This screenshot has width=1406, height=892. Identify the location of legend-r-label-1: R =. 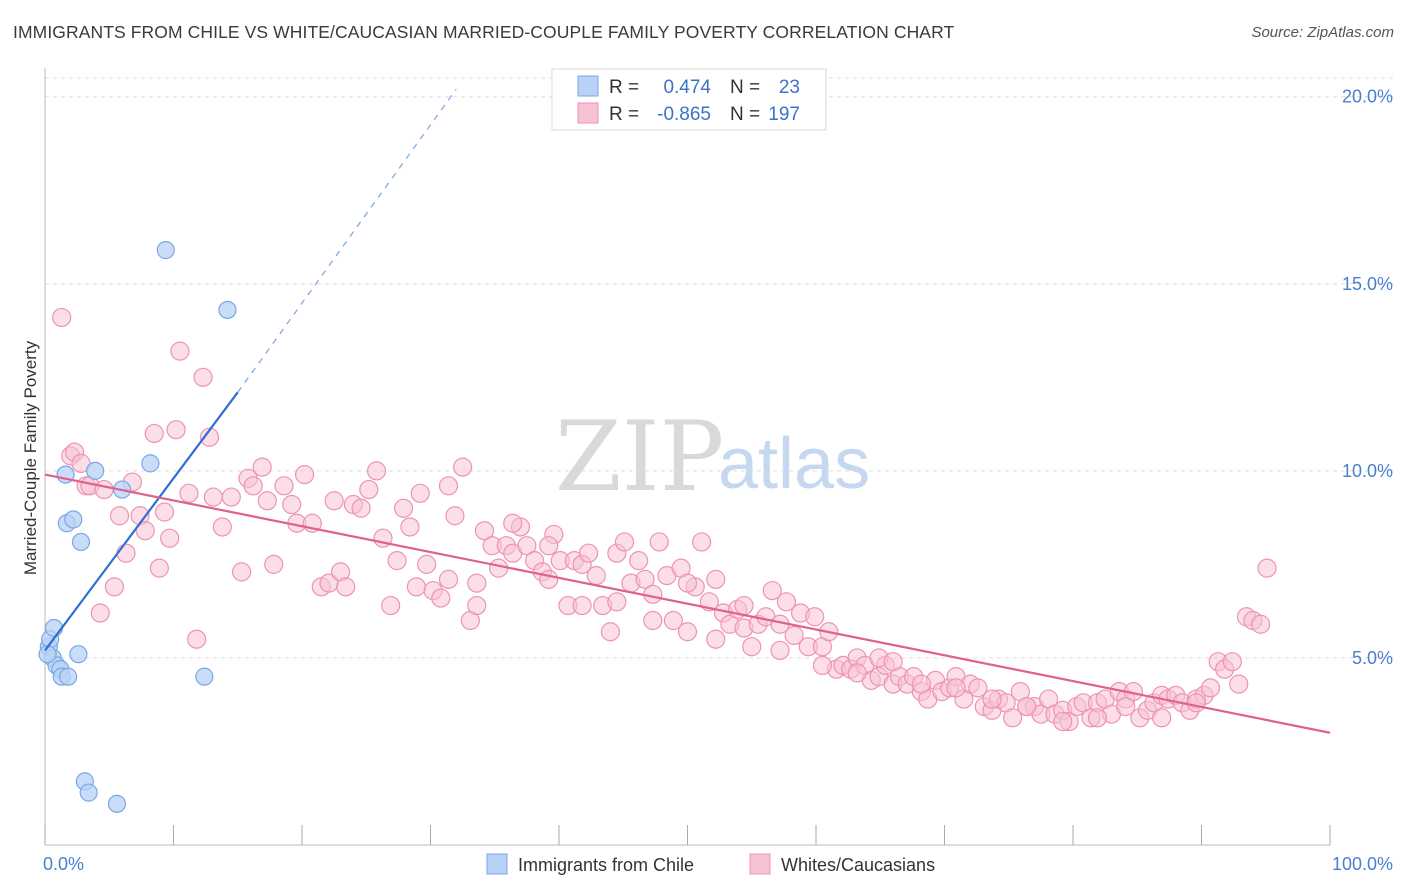
(624, 87).